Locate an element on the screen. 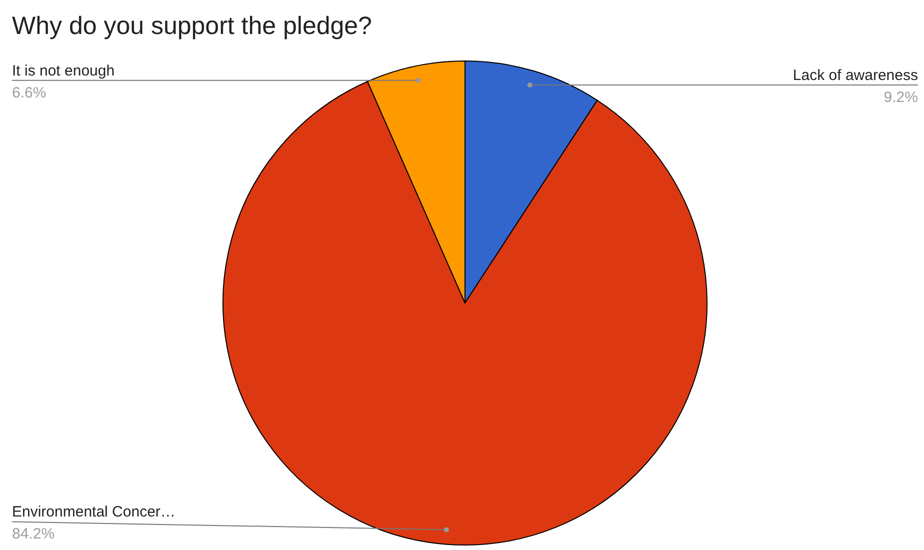  slice-label: Lack of awareness is located at coordinates (855, 75).